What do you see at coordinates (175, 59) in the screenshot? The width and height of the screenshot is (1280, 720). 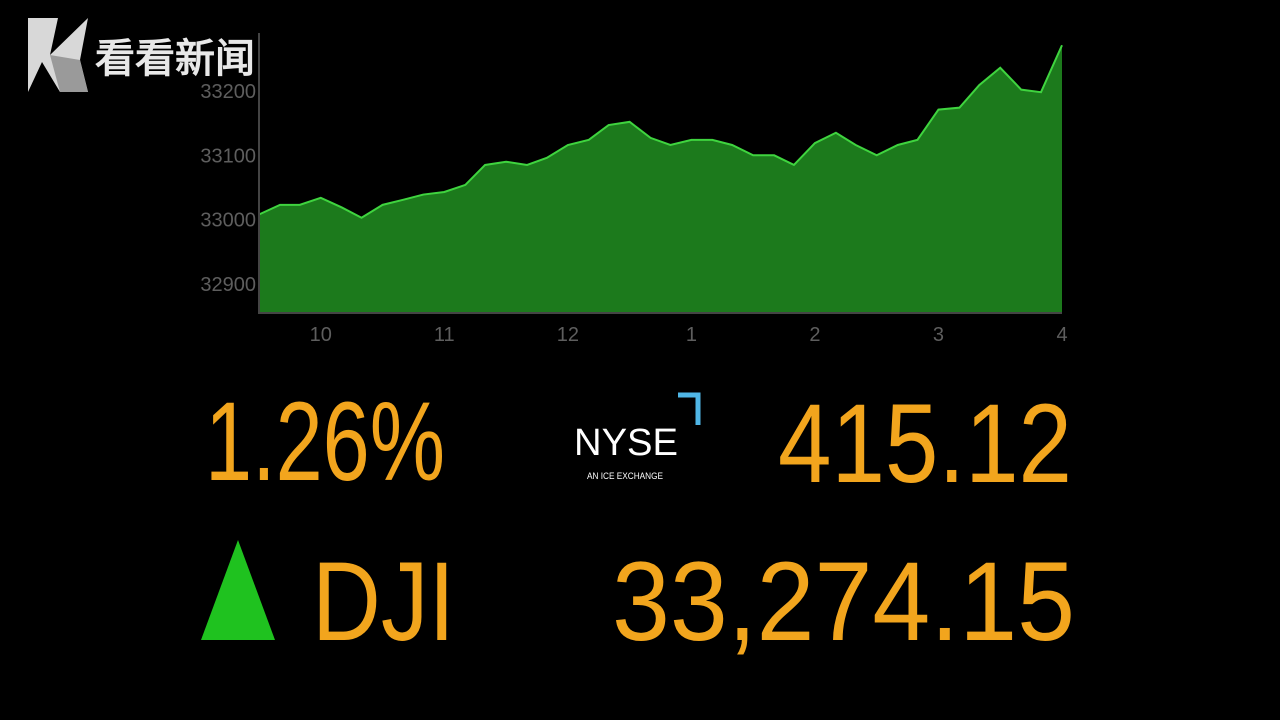 I see `logo-text: 看看新闻` at bounding box center [175, 59].